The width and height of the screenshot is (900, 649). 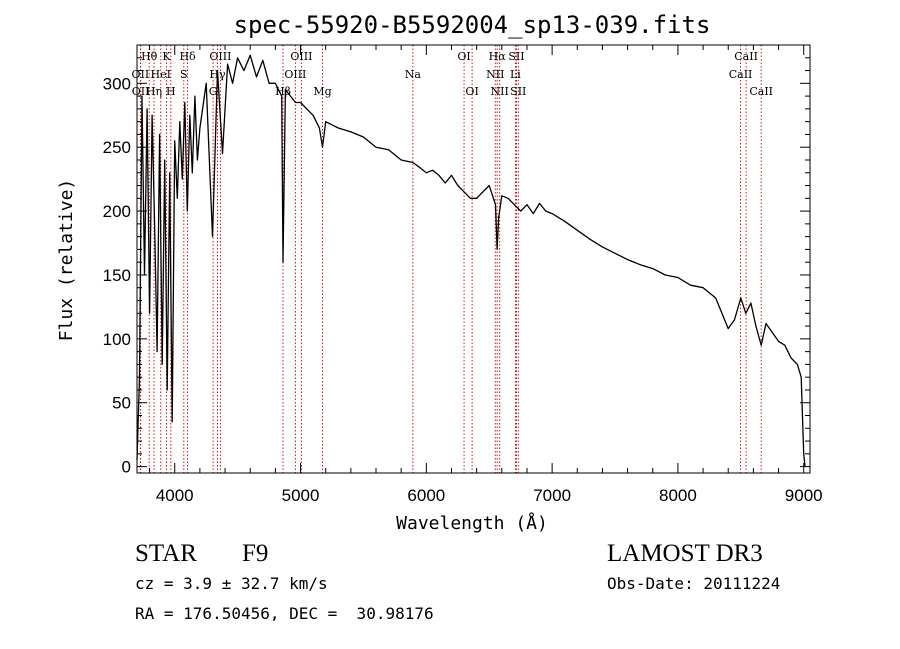 What do you see at coordinates (413, 74) in the screenshot?
I see `line-label-14: Na` at bounding box center [413, 74].